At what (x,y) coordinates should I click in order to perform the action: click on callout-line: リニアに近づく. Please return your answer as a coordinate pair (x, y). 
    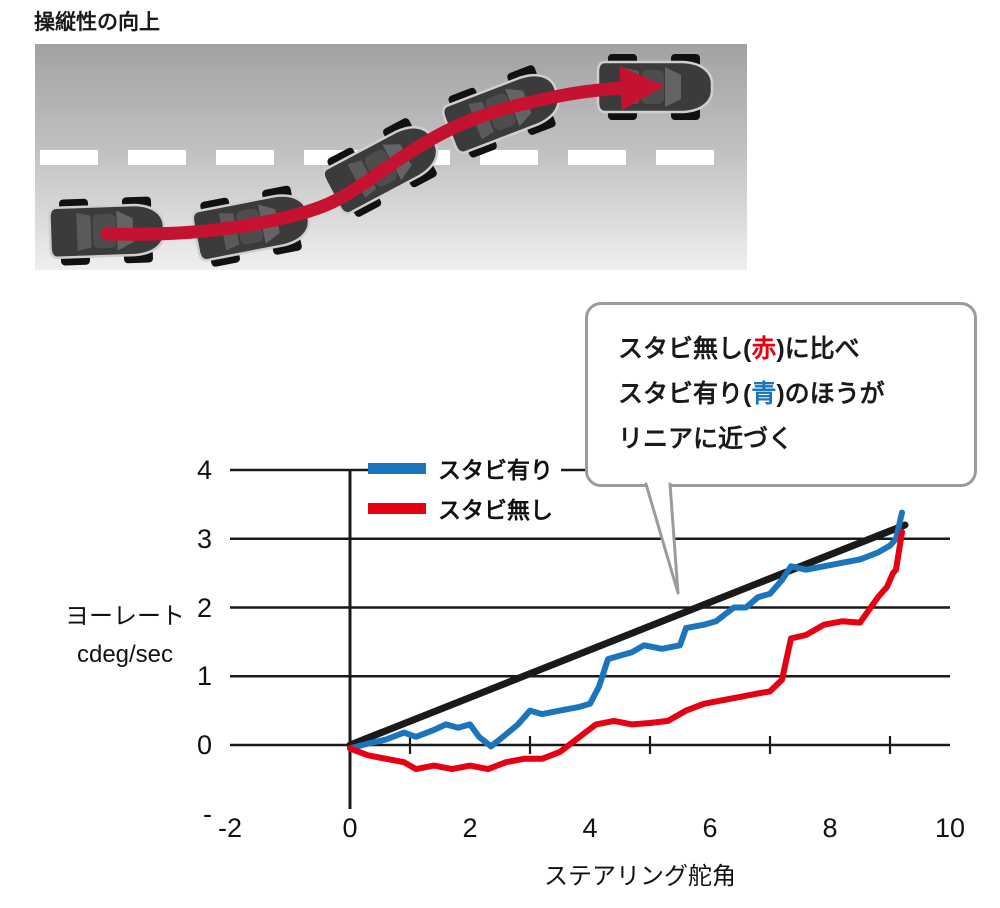
    Looking at the image, I should click on (706, 439).